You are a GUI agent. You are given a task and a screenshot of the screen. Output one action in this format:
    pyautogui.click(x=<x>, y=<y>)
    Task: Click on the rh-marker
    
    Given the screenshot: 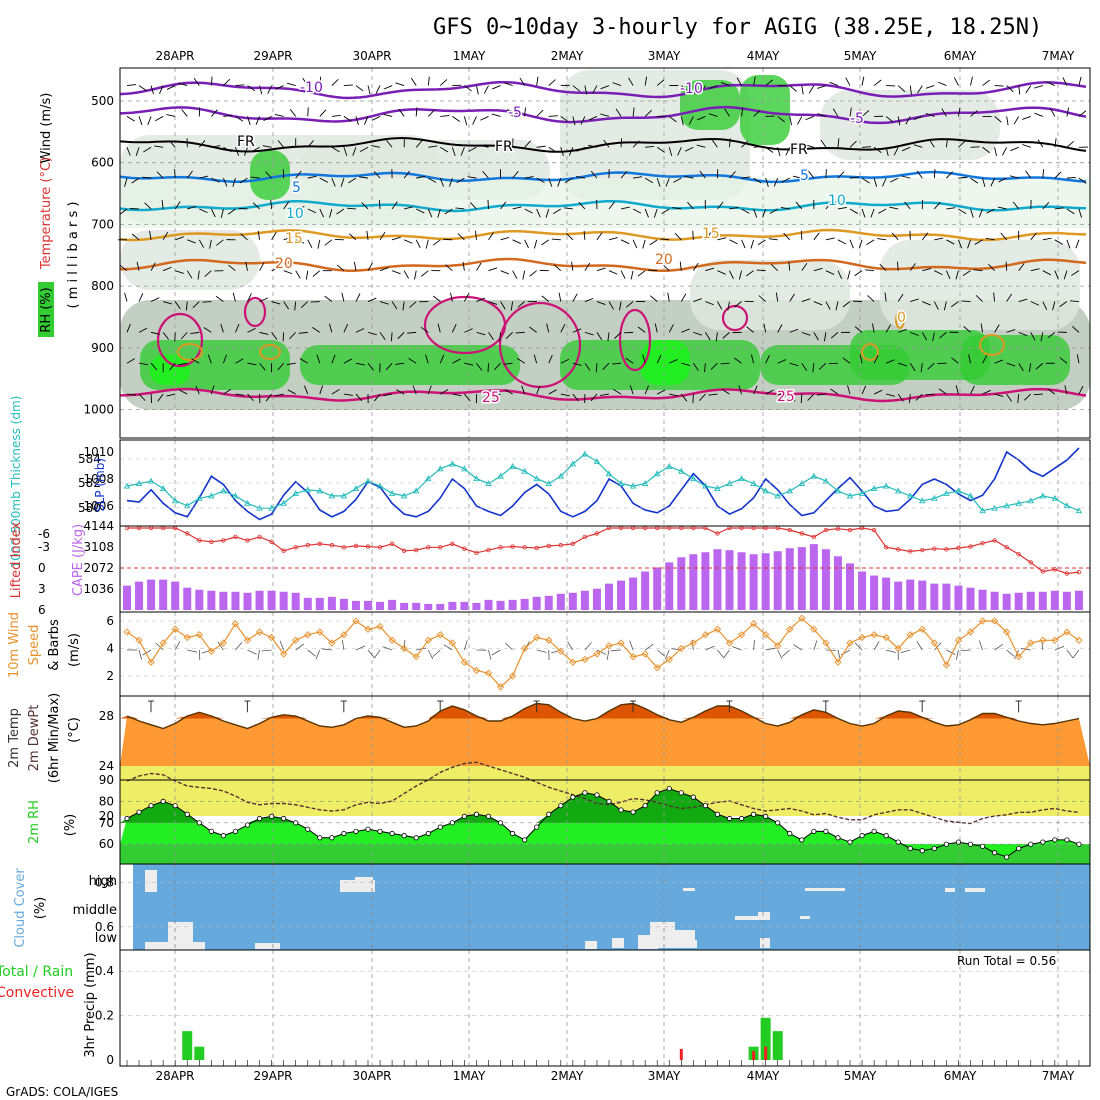 What is the action you would take?
    pyautogui.click(x=464, y=816)
    